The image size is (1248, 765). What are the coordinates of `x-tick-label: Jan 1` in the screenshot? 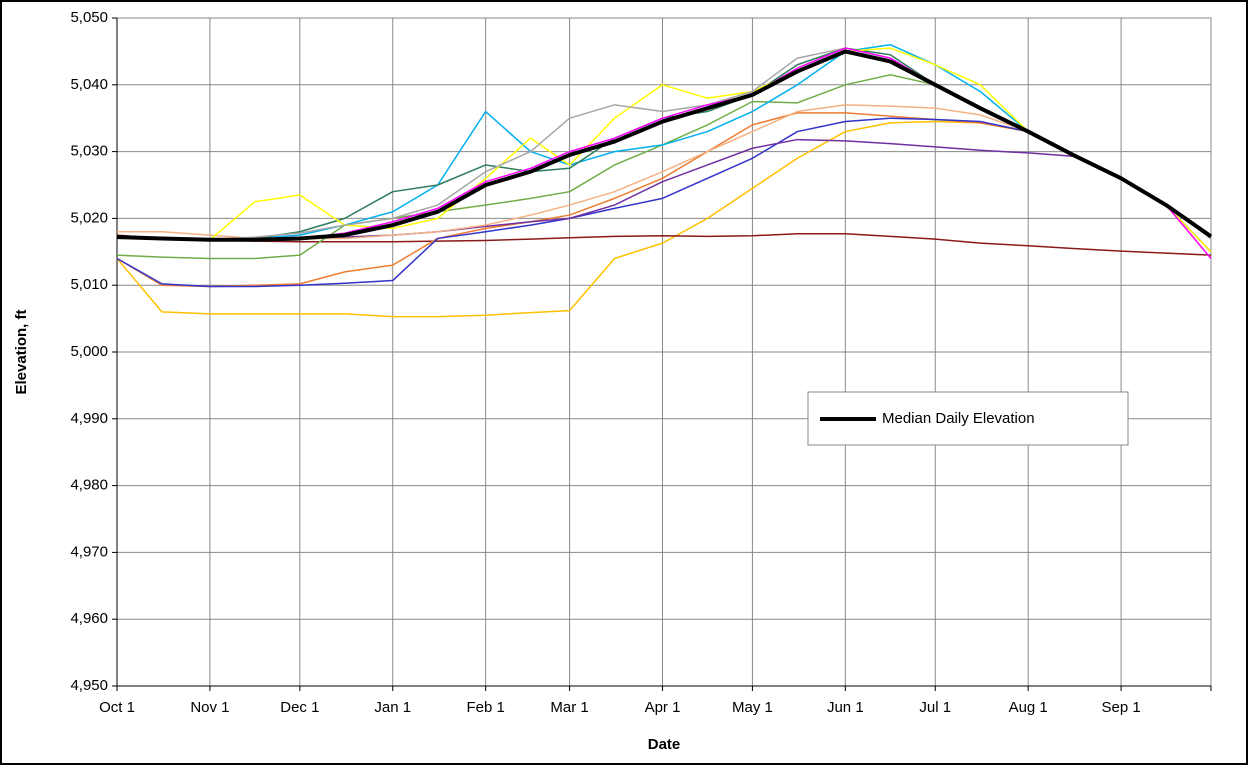 It's located at (392, 707).